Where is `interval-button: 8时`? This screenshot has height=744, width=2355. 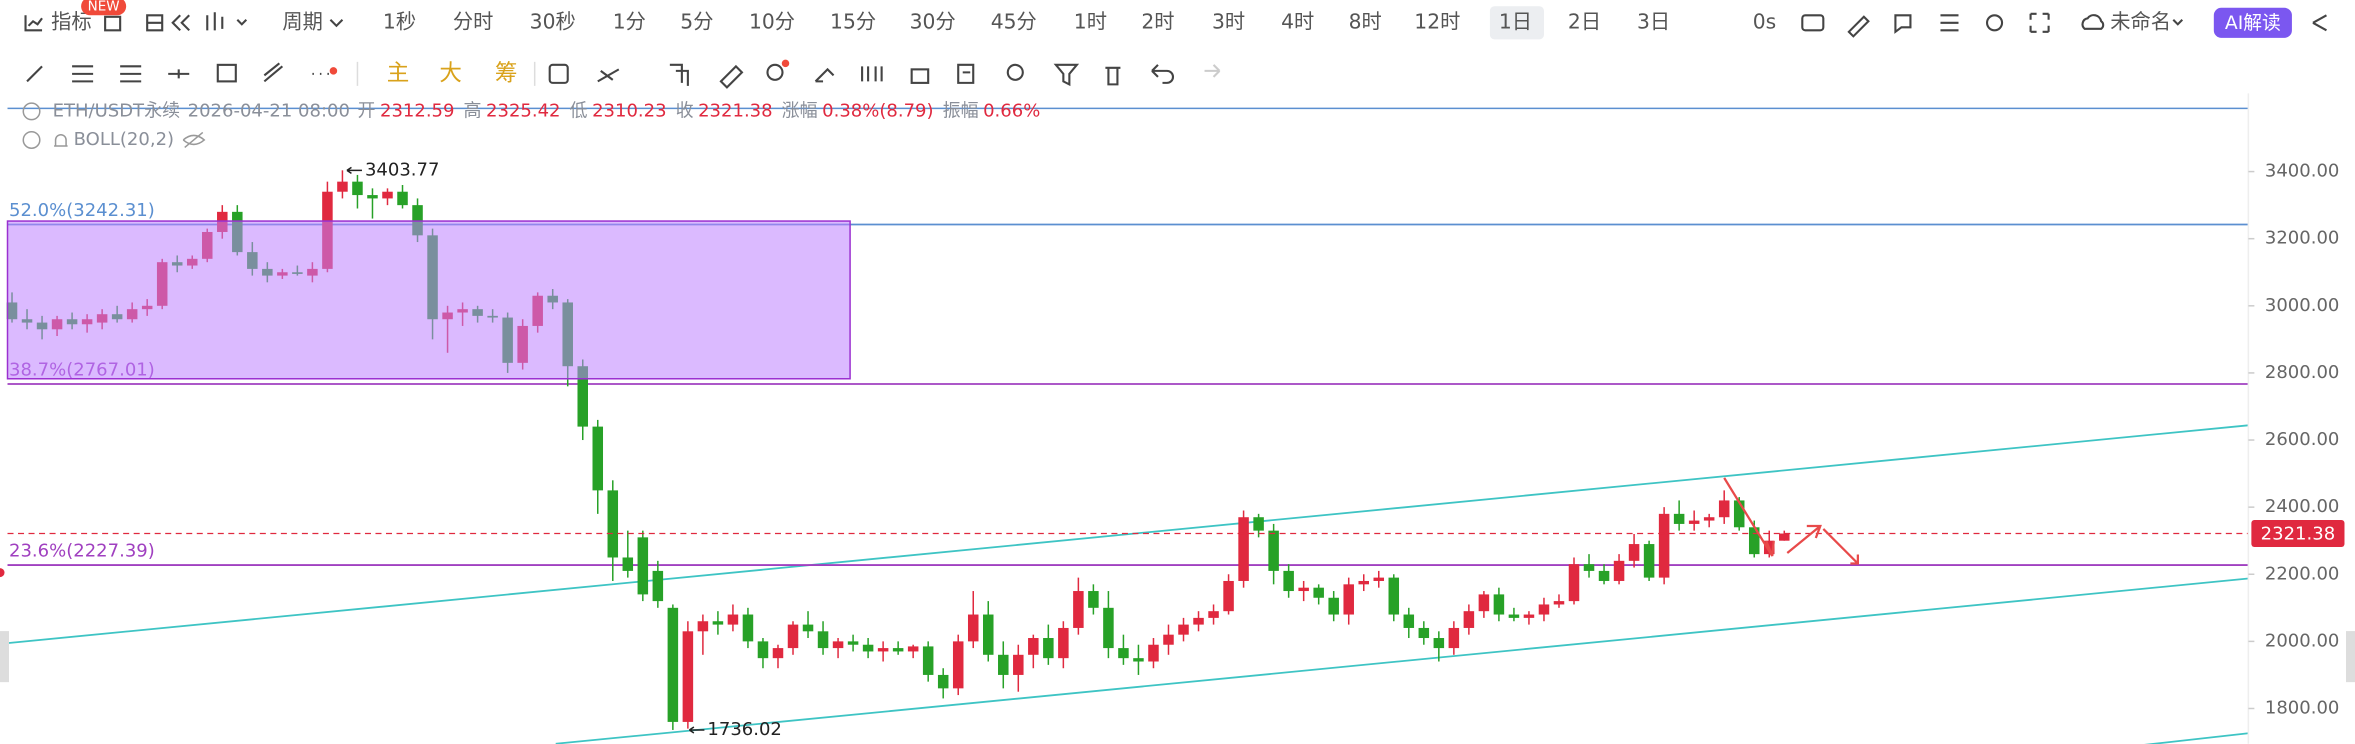
interval-button: 8时 is located at coordinates (1365, 21).